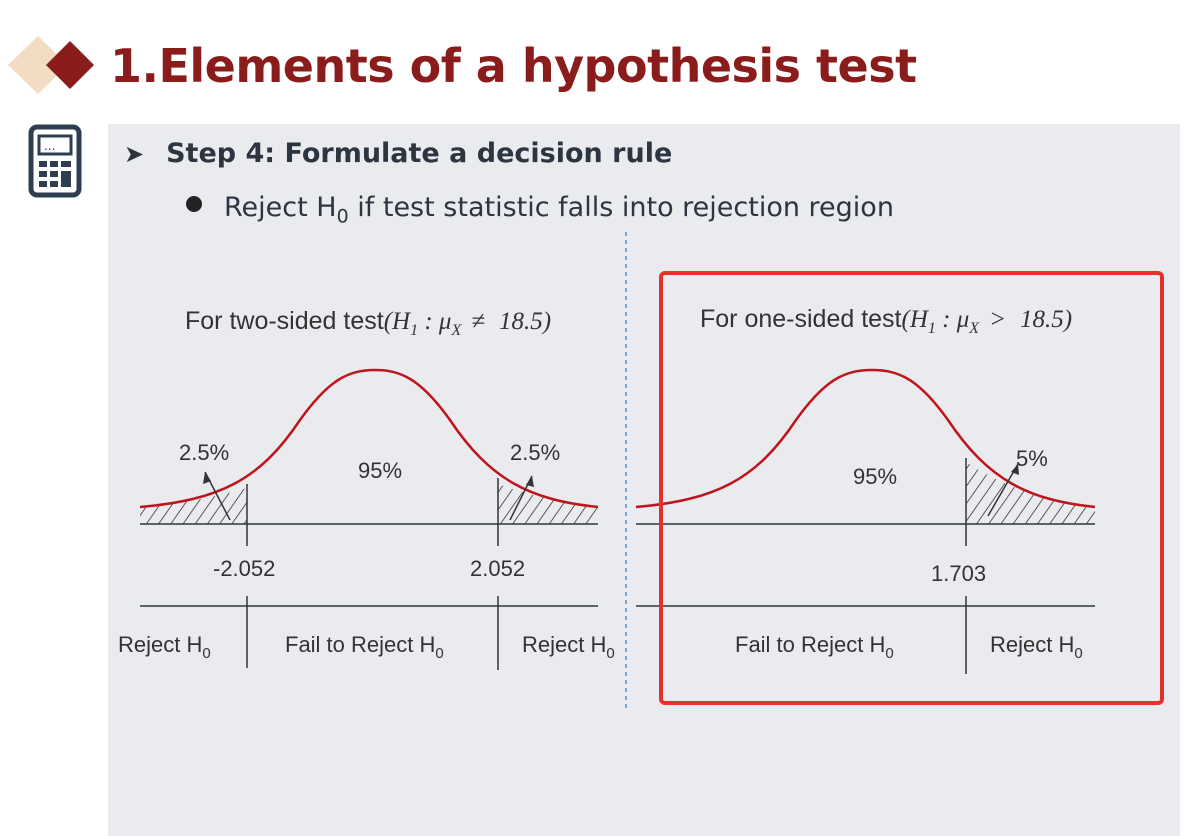 The image size is (1200, 836). Describe the element at coordinates (865, 438) in the screenshot. I see `one-sided-normal-curve` at that location.